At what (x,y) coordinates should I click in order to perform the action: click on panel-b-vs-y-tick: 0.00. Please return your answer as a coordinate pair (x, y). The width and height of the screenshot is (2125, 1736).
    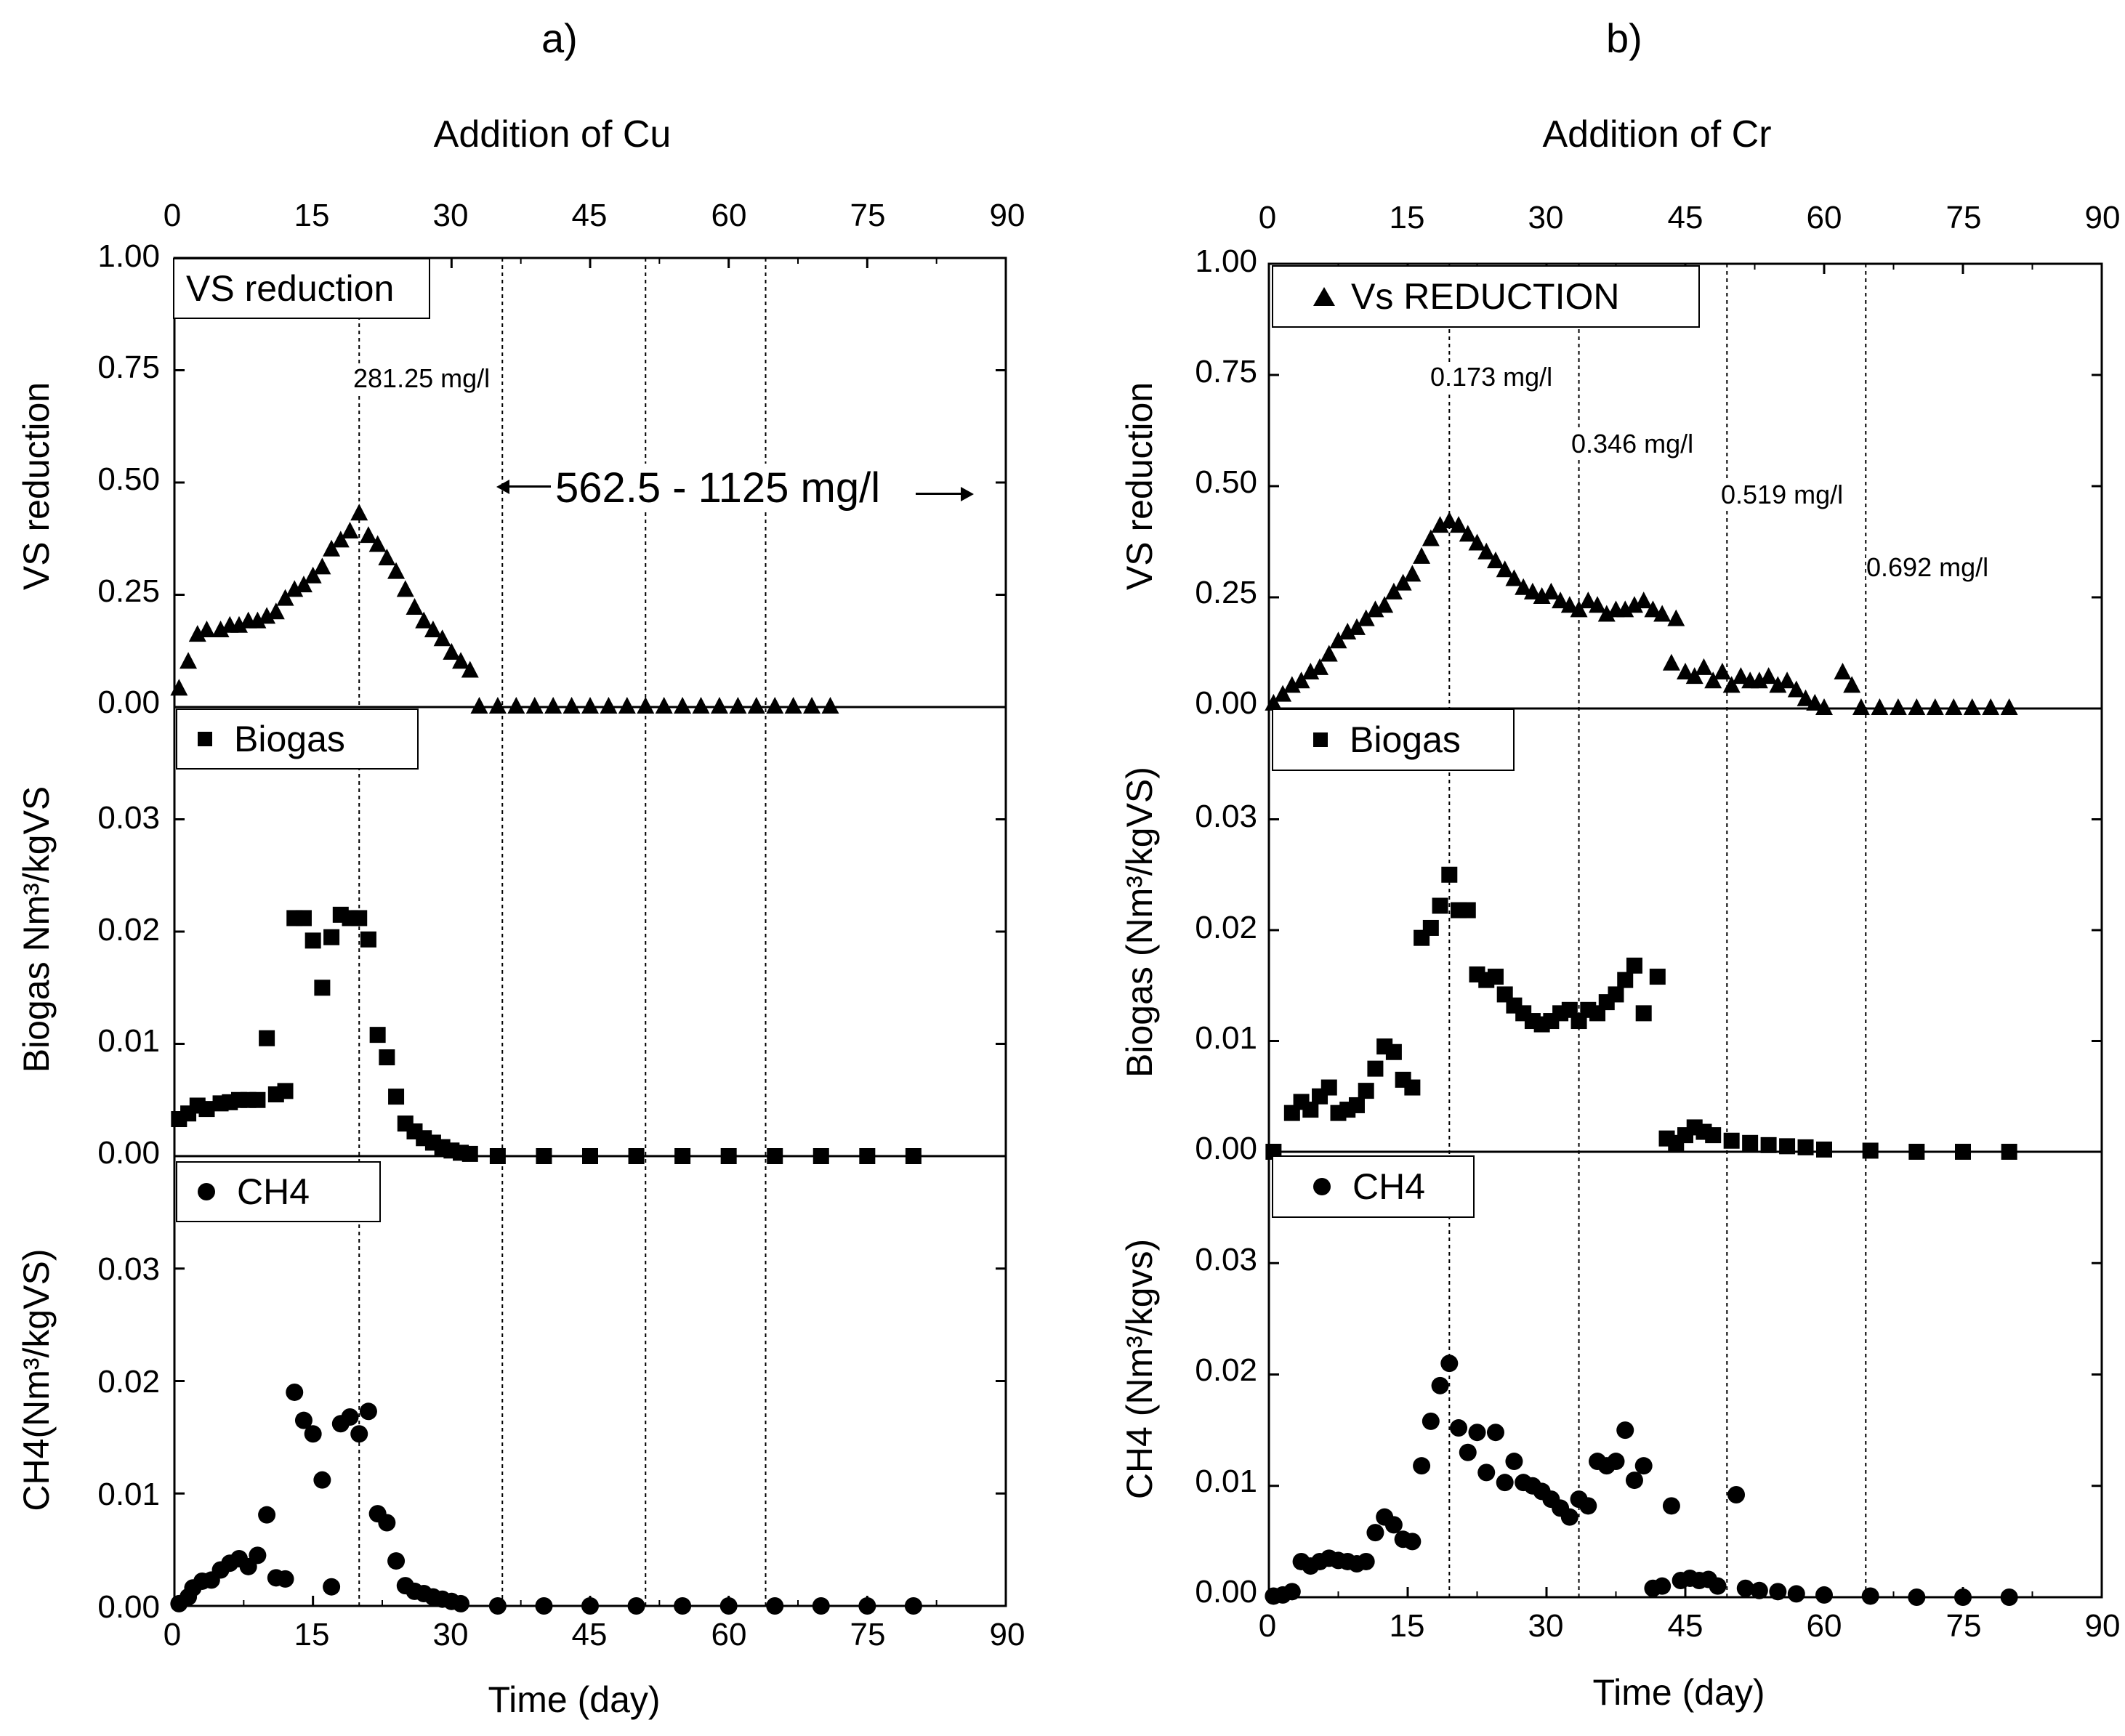
    Looking at the image, I should click on (1226, 703).